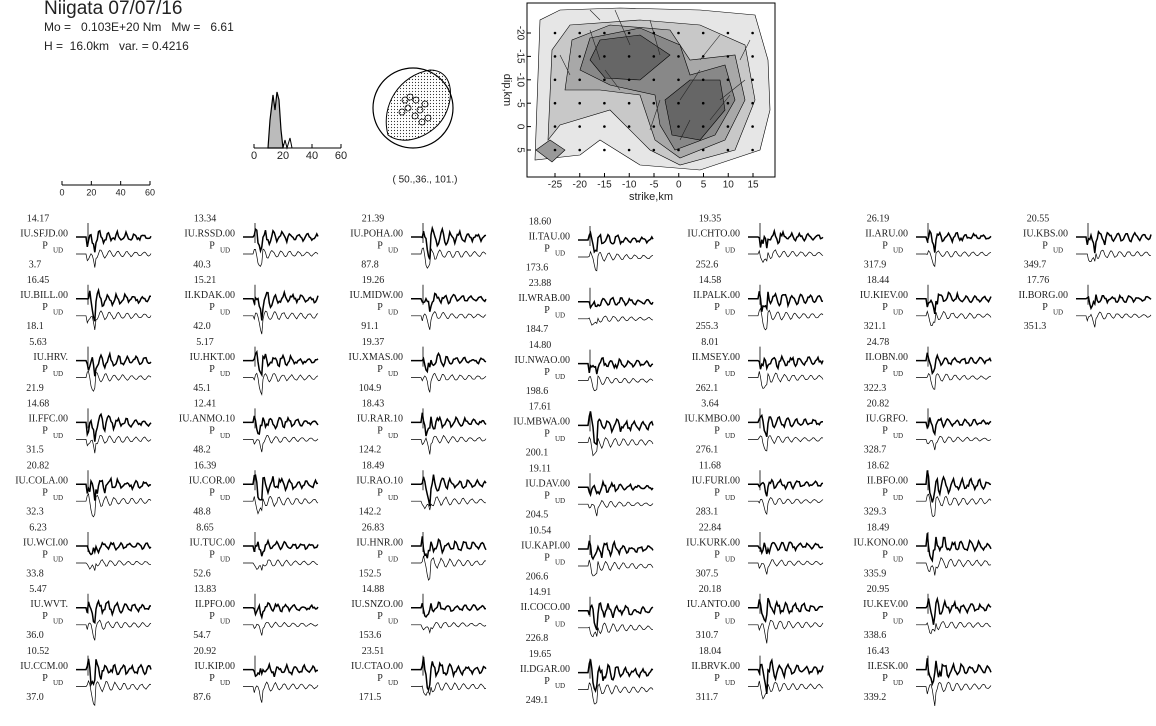  Describe the element at coordinates (540, 345) in the screenshot. I see `station-amplitude: 14.80` at that location.